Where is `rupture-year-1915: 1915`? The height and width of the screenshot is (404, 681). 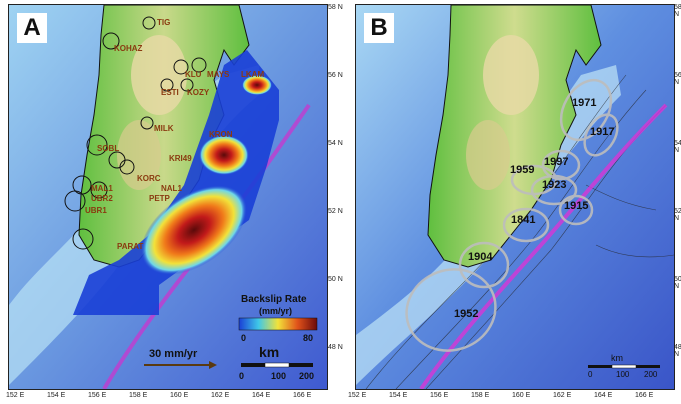 rupture-year-1915: 1915 is located at coordinates (576, 206).